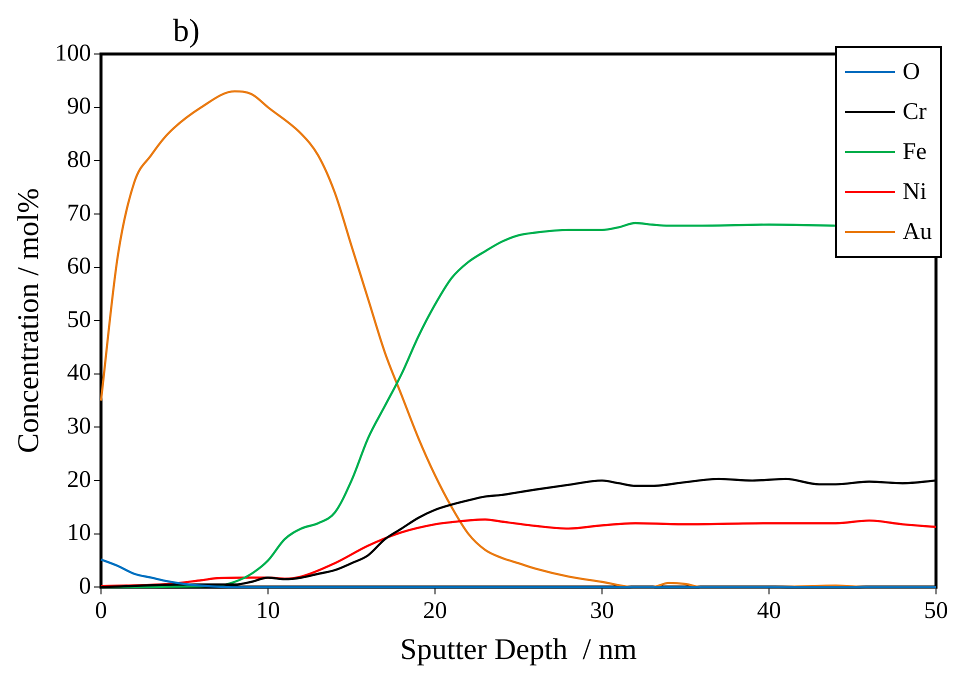 The width and height of the screenshot is (972, 681). Describe the element at coordinates (911, 72) in the screenshot. I see `legend-label: O` at that location.